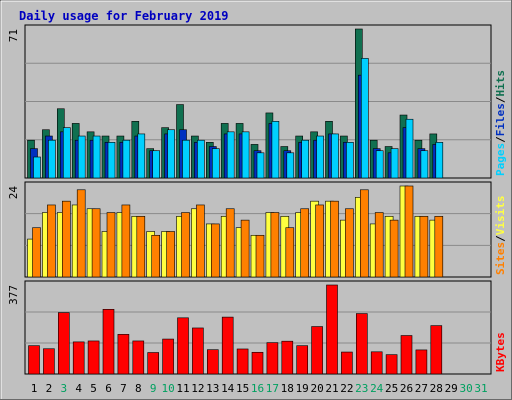 The width and height of the screenshot is (512, 400). Describe the element at coordinates (49, 388) in the screenshot. I see `x-tick-label: 2` at that location.